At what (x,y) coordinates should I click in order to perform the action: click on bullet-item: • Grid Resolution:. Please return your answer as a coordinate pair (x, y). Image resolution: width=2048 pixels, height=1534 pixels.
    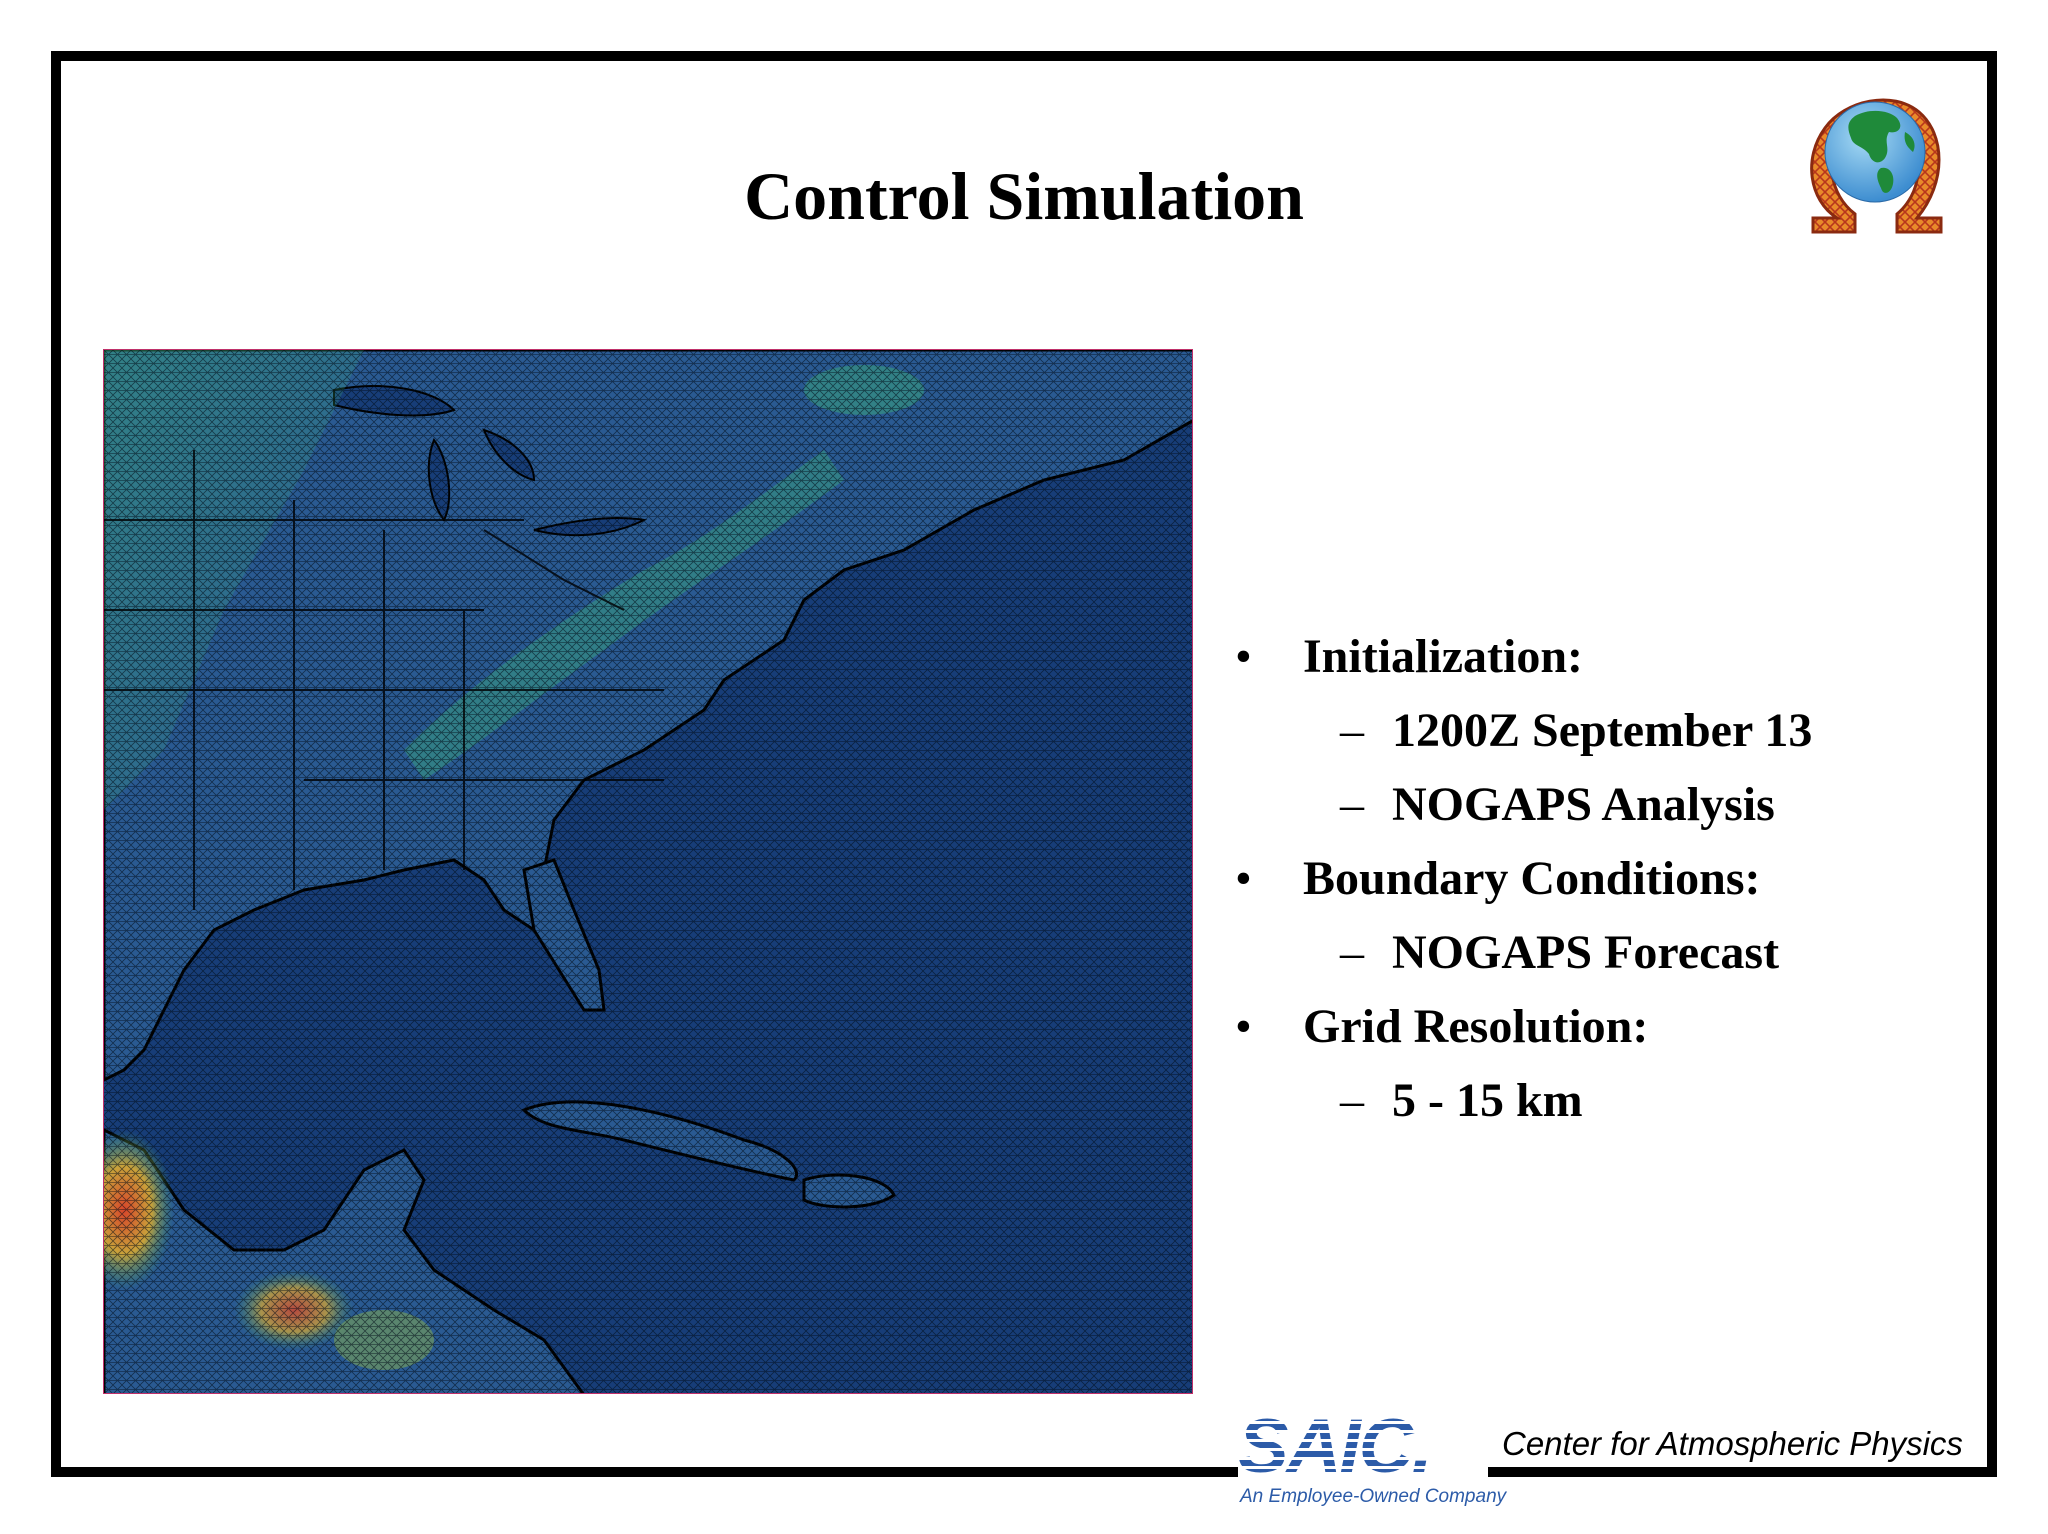
    Looking at the image, I should click on (1615, 1027).